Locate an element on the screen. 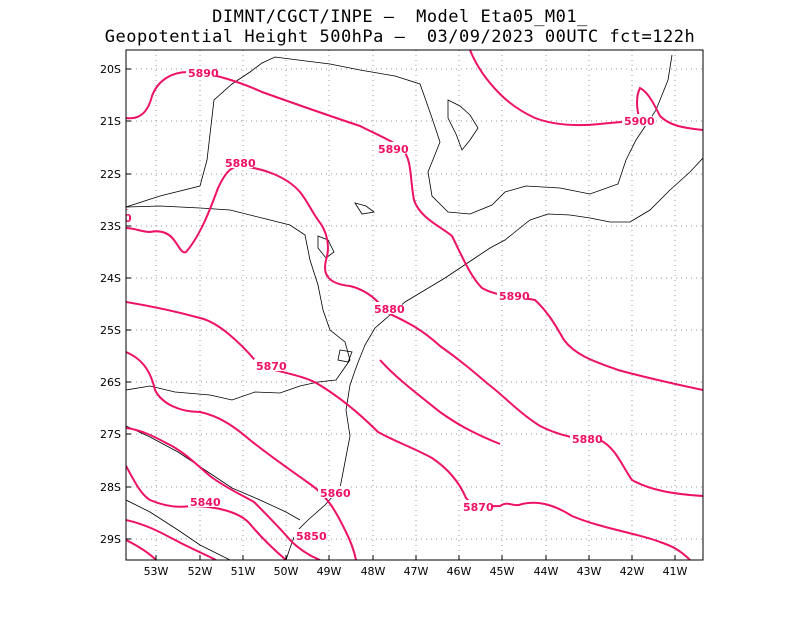 The image size is (800, 618). lon-tick-label: 50W is located at coordinates (286, 571).